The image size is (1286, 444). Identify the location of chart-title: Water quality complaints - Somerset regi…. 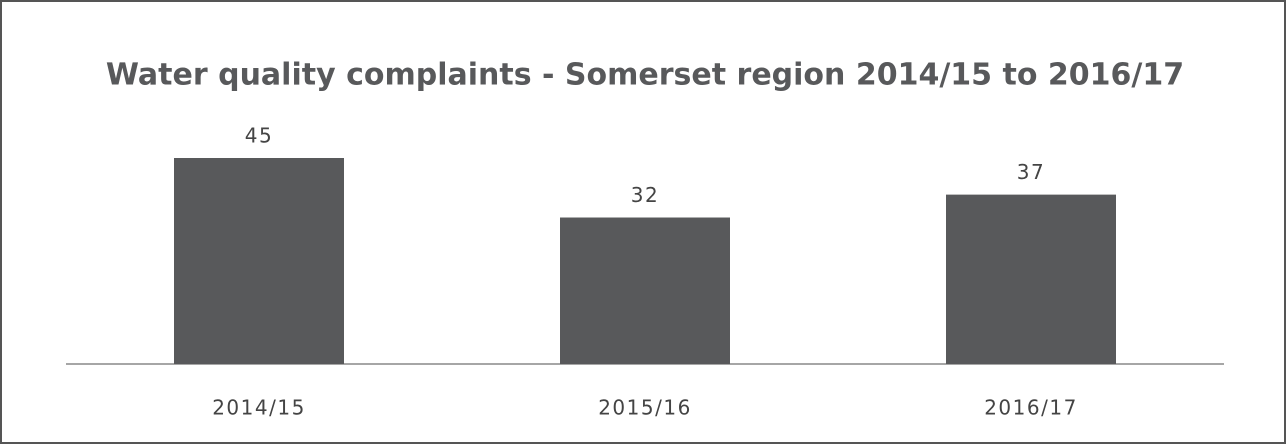
(645, 75).